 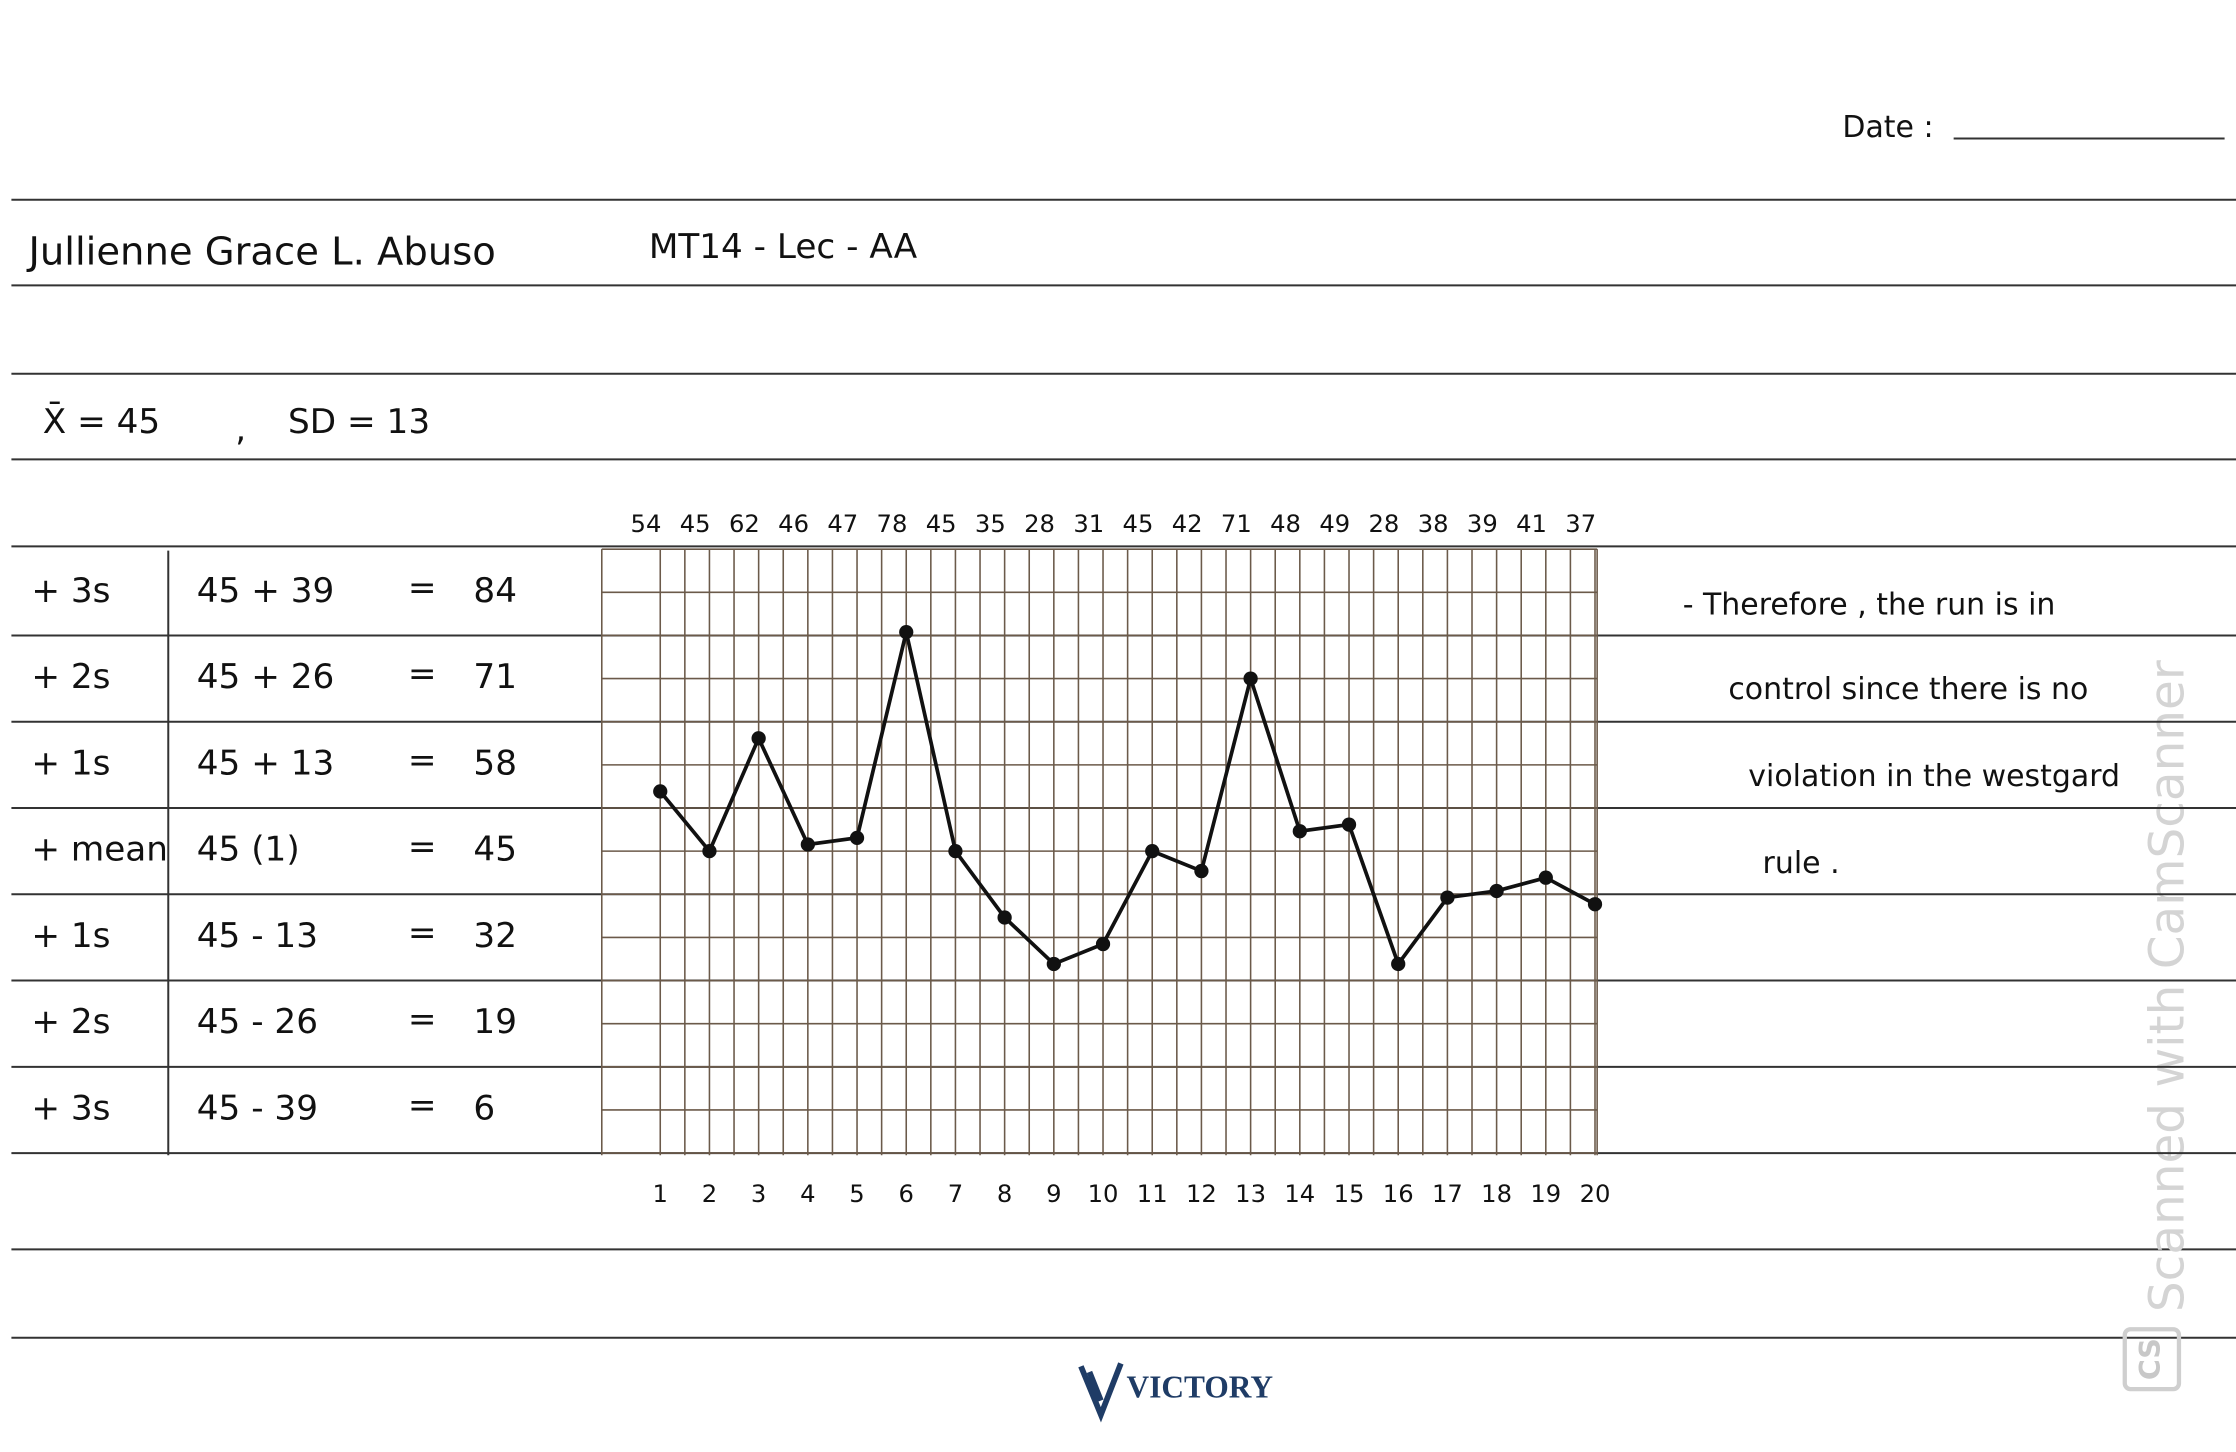 I want to click on value-label: 46, so click(x=793, y=523).